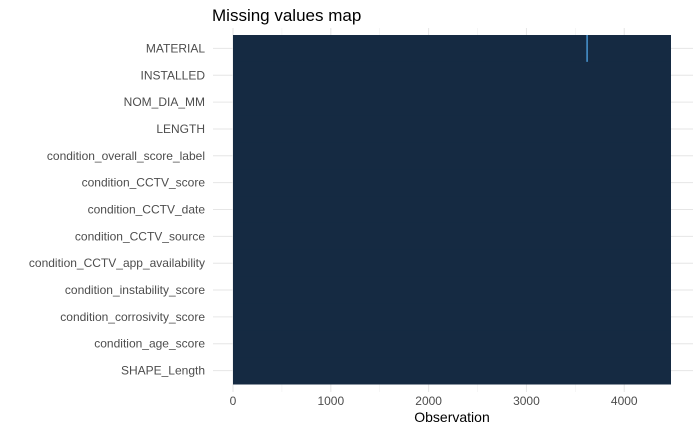 Image resolution: width=700 pixels, height=432 pixels. I want to click on x-tick-label: 1000, so click(330, 401).